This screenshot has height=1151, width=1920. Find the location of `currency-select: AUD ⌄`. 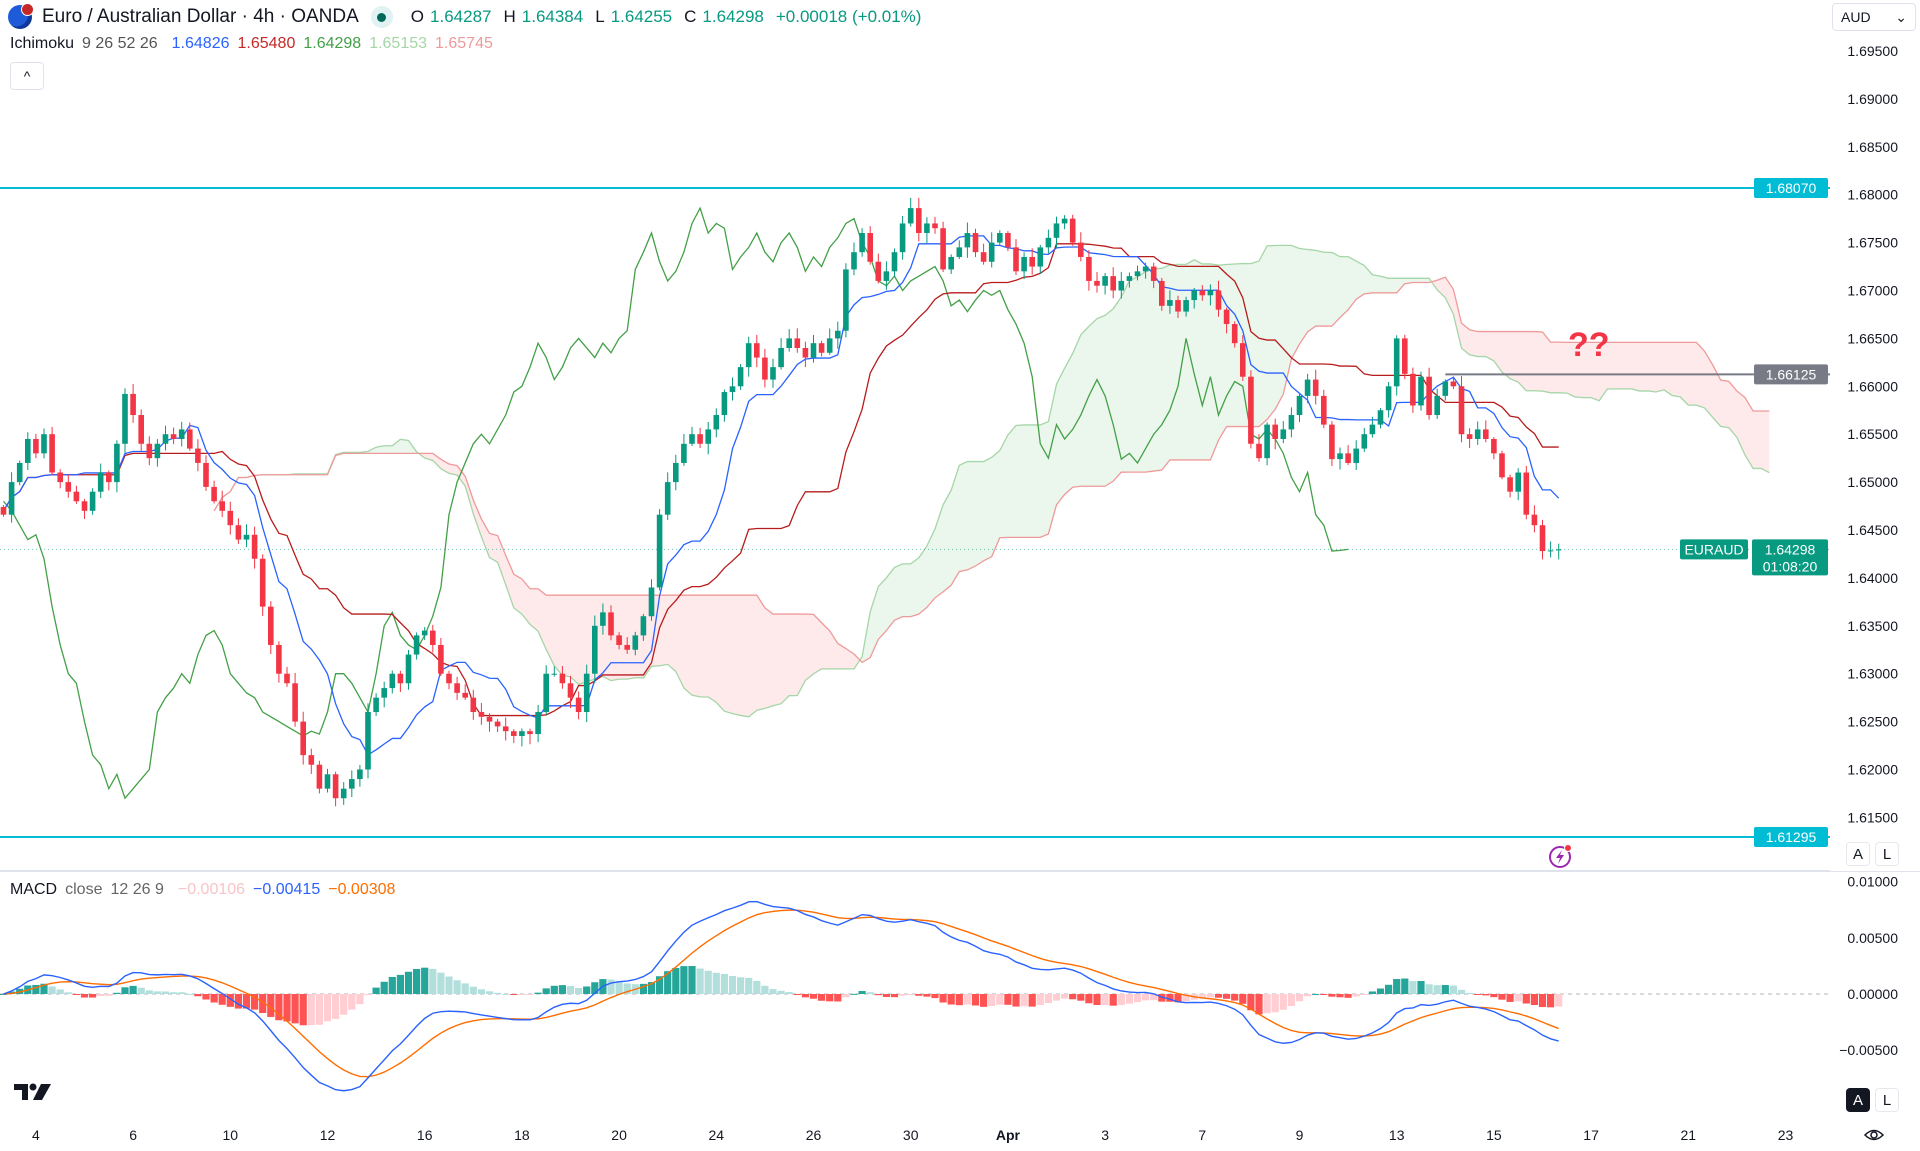

currency-select: AUD ⌄ is located at coordinates (1874, 17).